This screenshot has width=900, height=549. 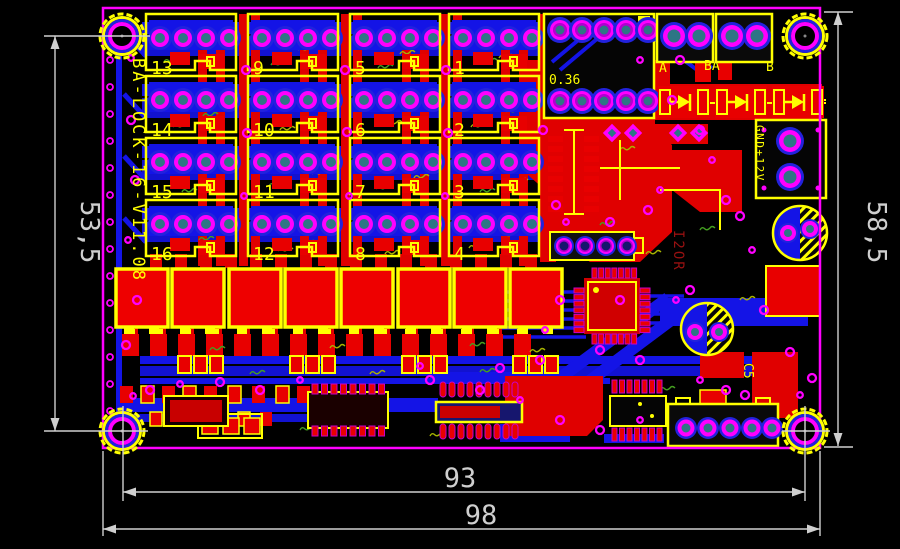 What do you see at coordinates (459, 254) in the screenshot?
I see `connector-number-label: 4` at bounding box center [459, 254].